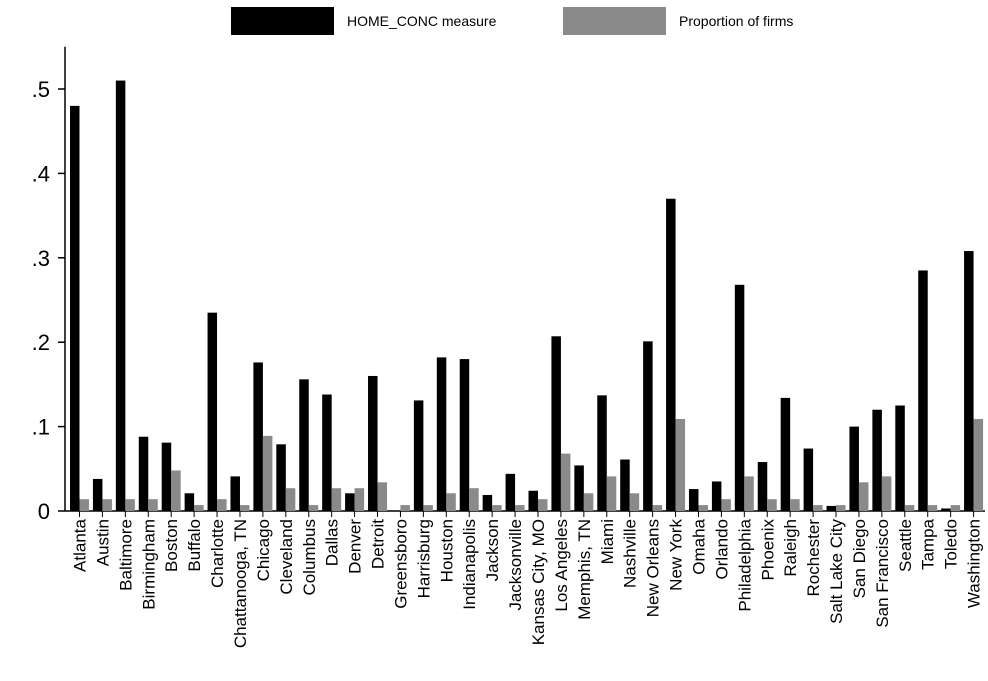 The height and width of the screenshot is (681, 988). What do you see at coordinates (41, 173) in the screenshot?
I see `y-tick-label: .4` at bounding box center [41, 173].